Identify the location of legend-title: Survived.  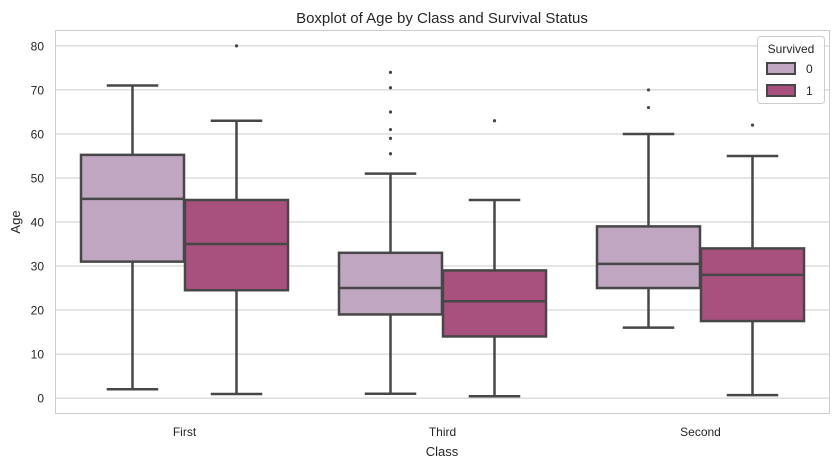
(791, 49).